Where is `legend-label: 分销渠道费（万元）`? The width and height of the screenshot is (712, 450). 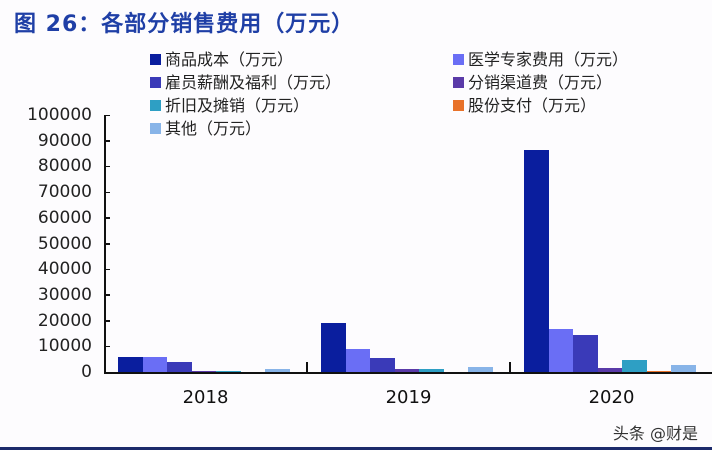
legend-label: 分销渠道费（万元） is located at coordinates (540, 82).